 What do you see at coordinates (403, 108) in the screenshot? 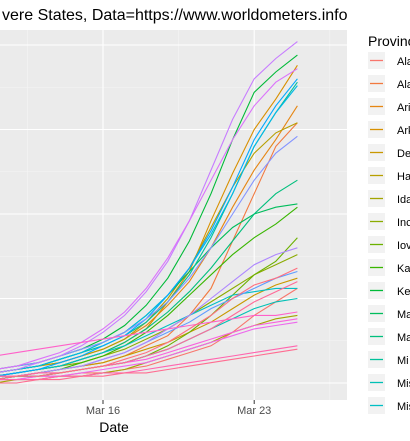
I see `legend-label: Ari` at bounding box center [403, 108].